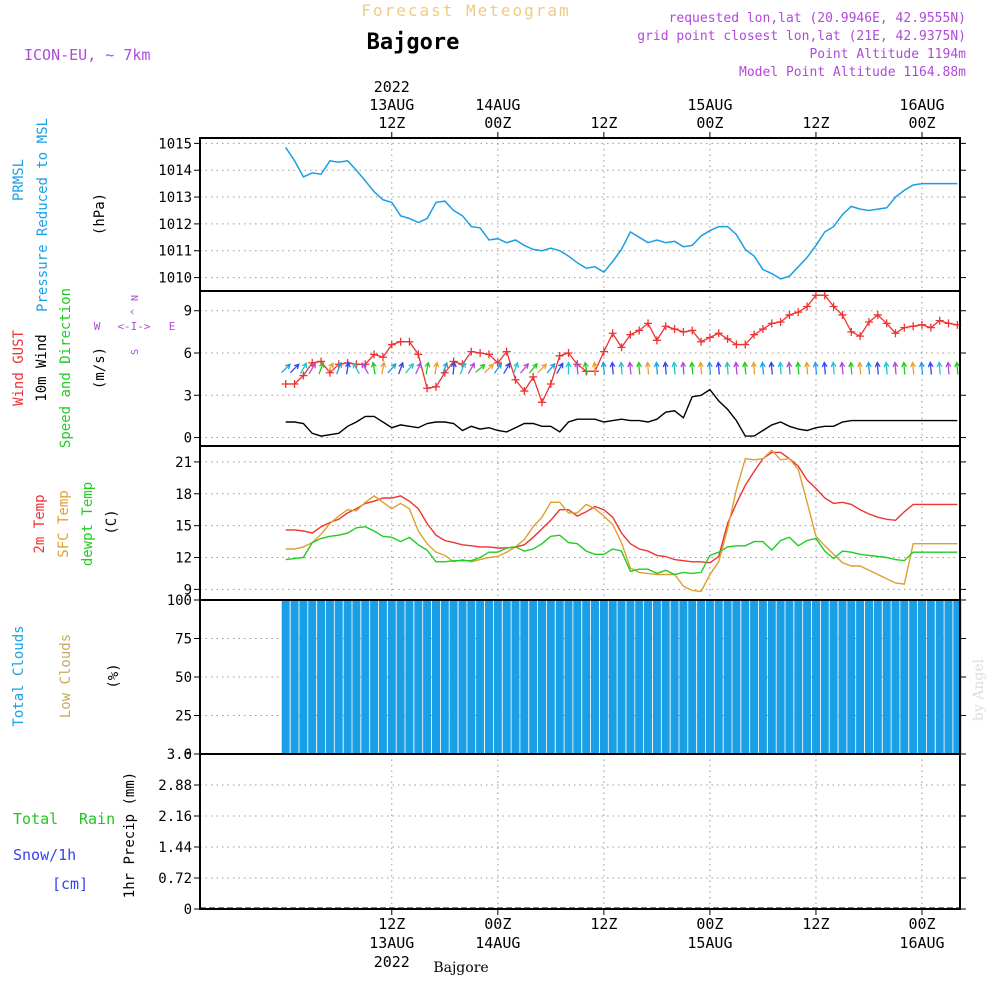  What do you see at coordinates (88, 524) in the screenshot?
I see `dewpt-temp-label: dewpt Temp` at bounding box center [88, 524].